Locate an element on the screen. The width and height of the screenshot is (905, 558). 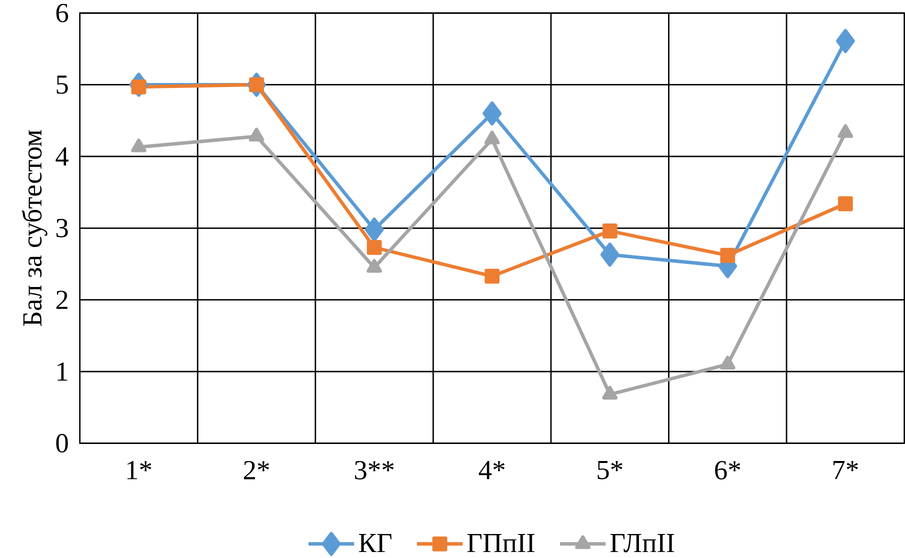
x-tick-label: 6* is located at coordinates (727, 470).